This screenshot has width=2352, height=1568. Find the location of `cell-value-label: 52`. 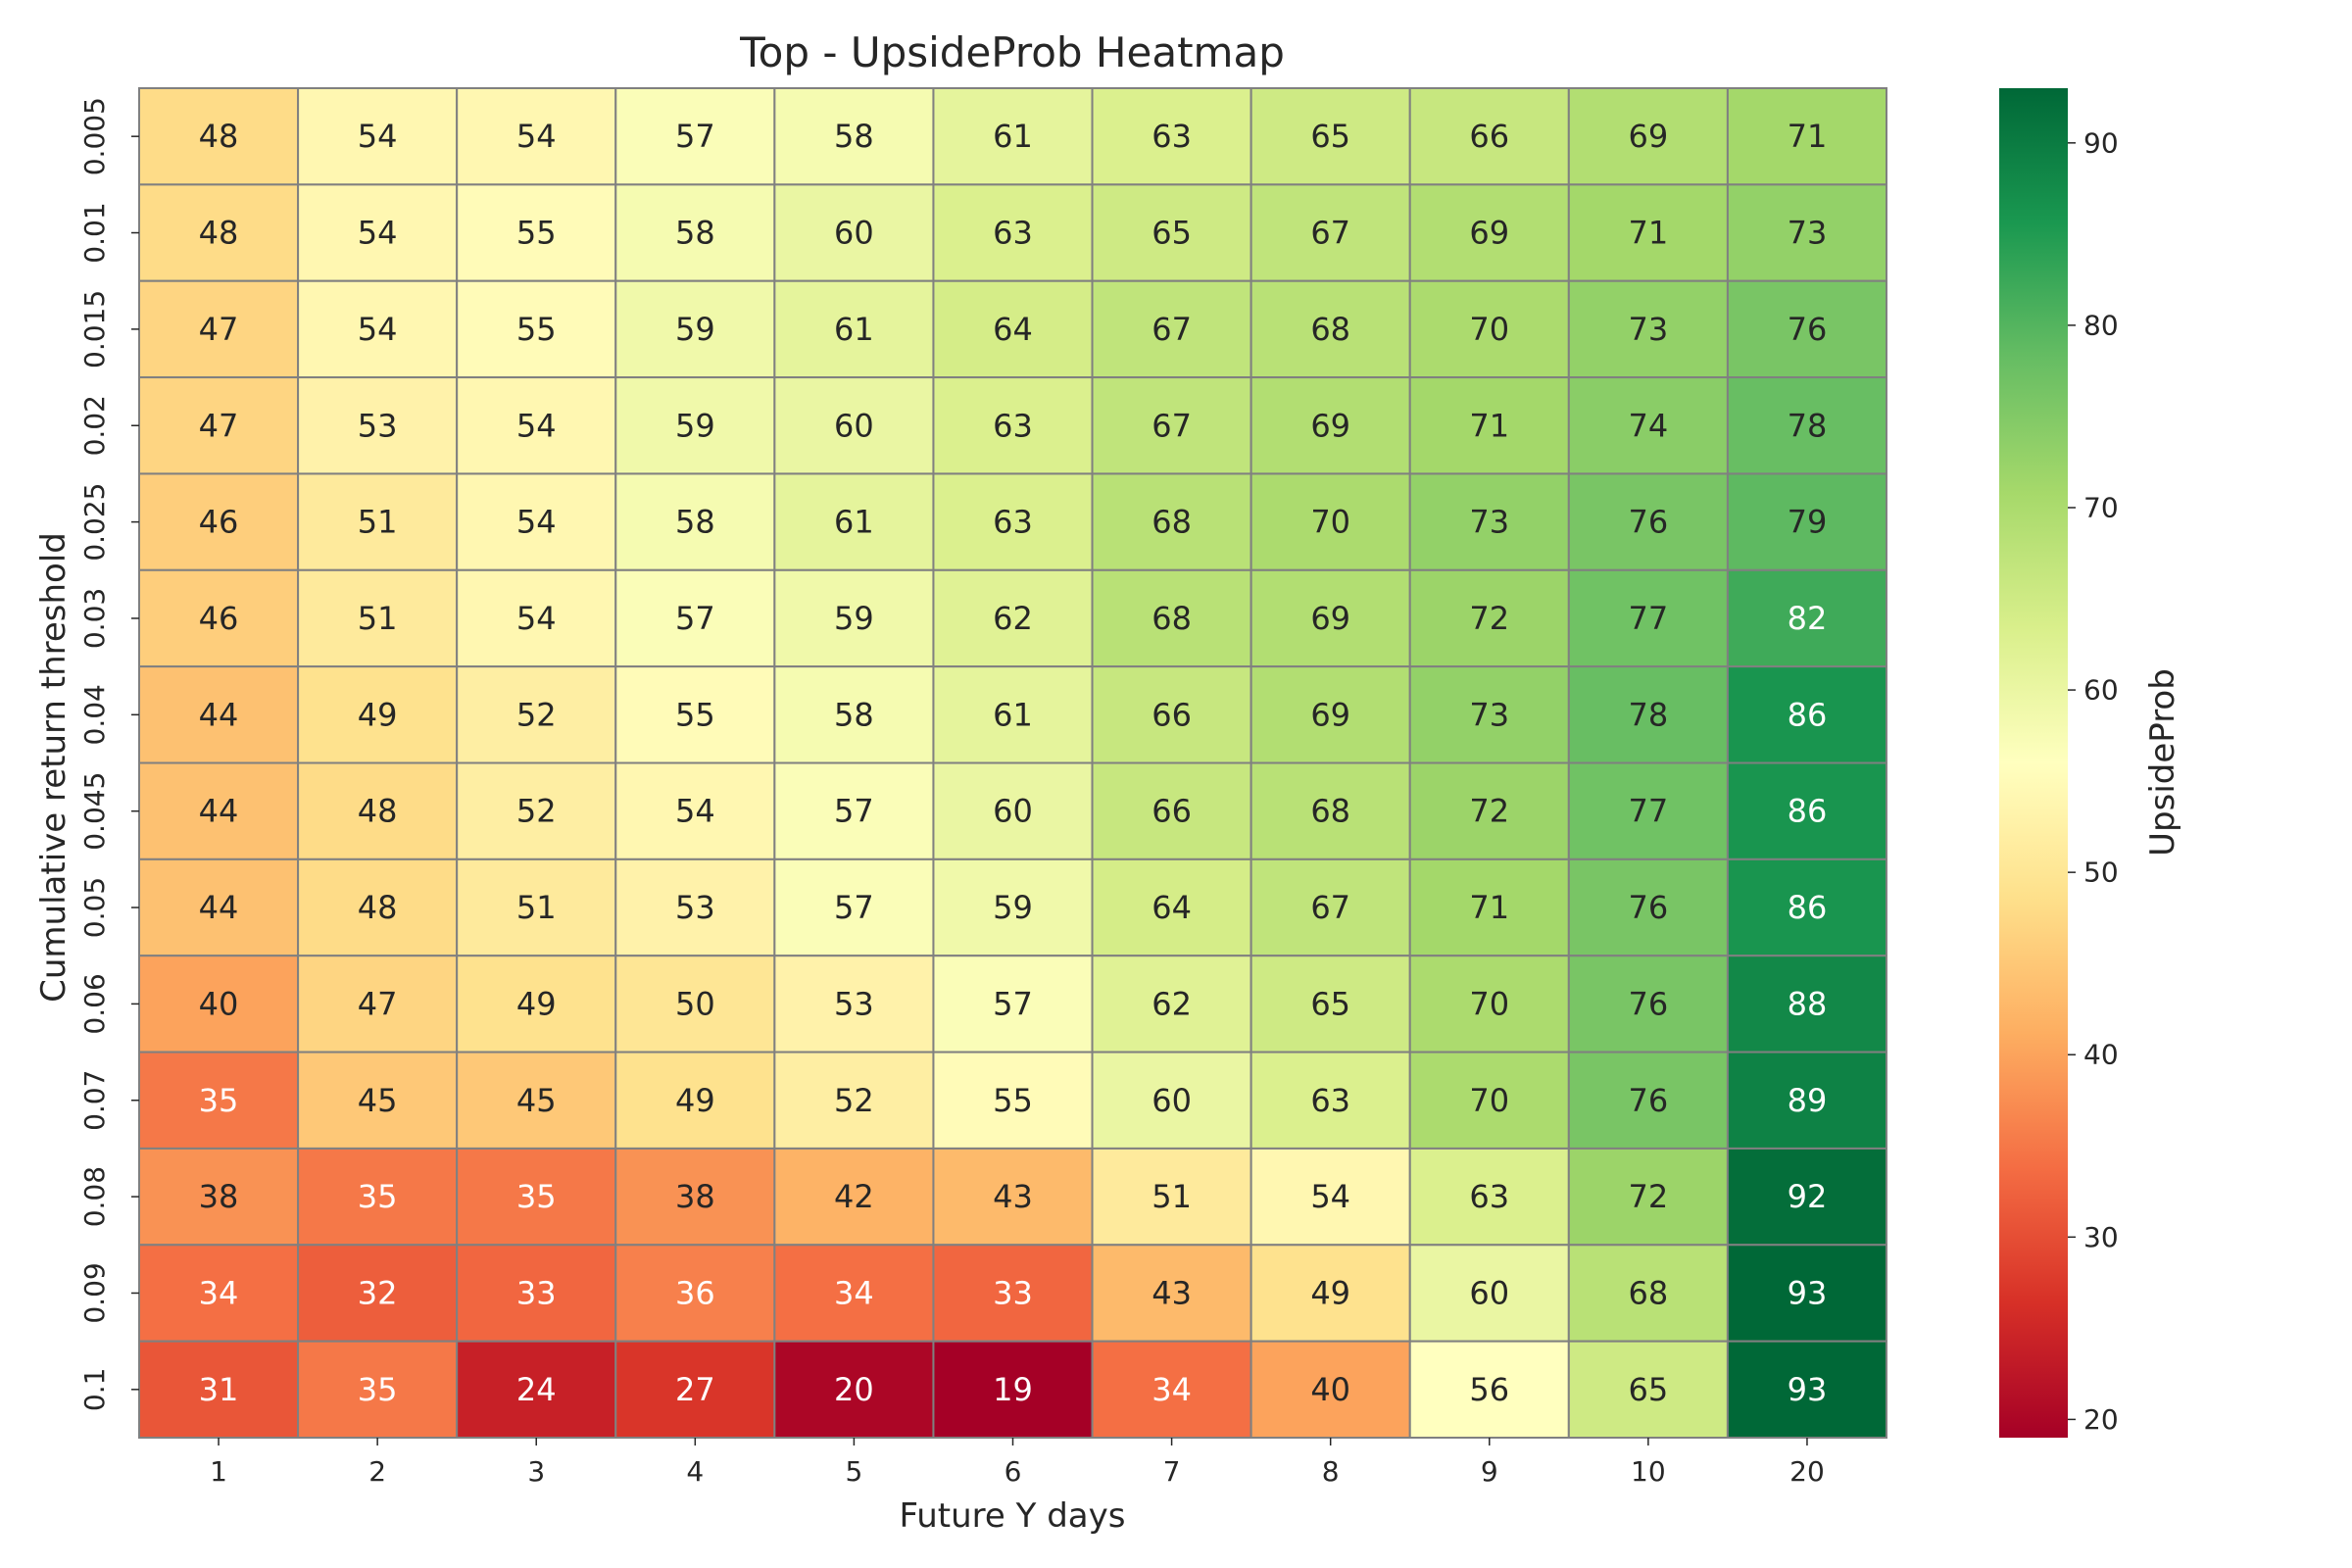

cell-value-label: 52 is located at coordinates (536, 714).